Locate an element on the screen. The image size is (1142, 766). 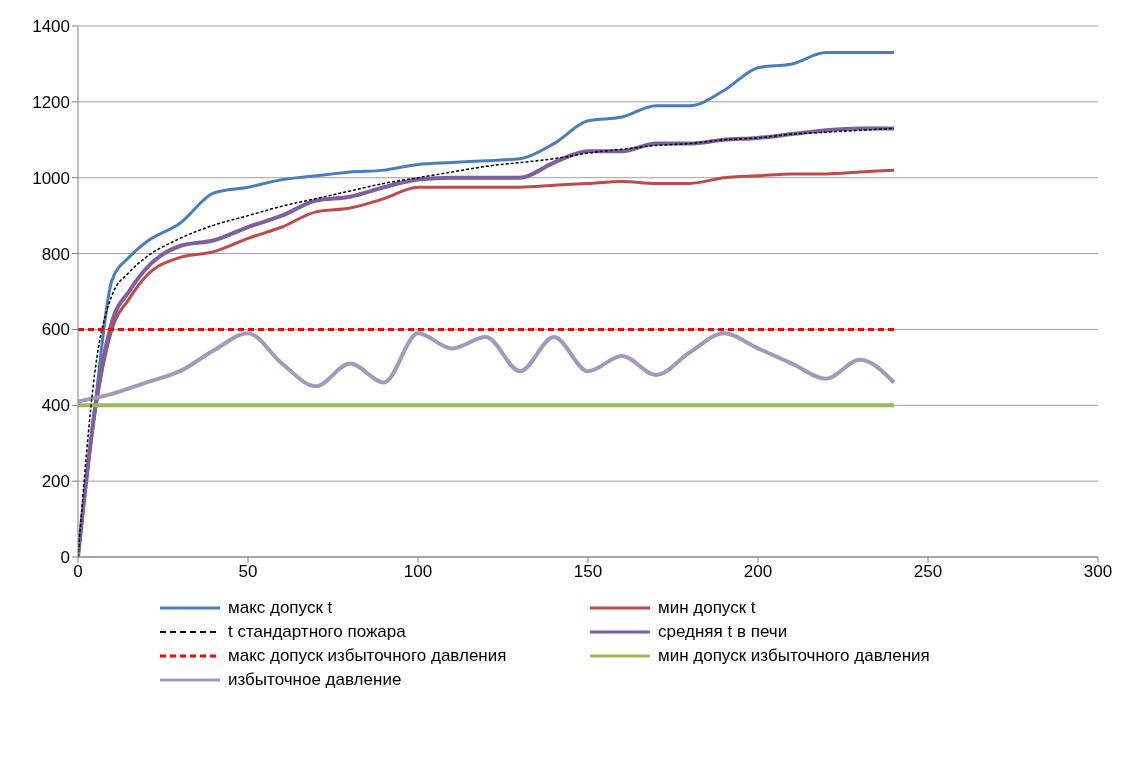
x-tick-label: 300 is located at coordinates (1098, 572).